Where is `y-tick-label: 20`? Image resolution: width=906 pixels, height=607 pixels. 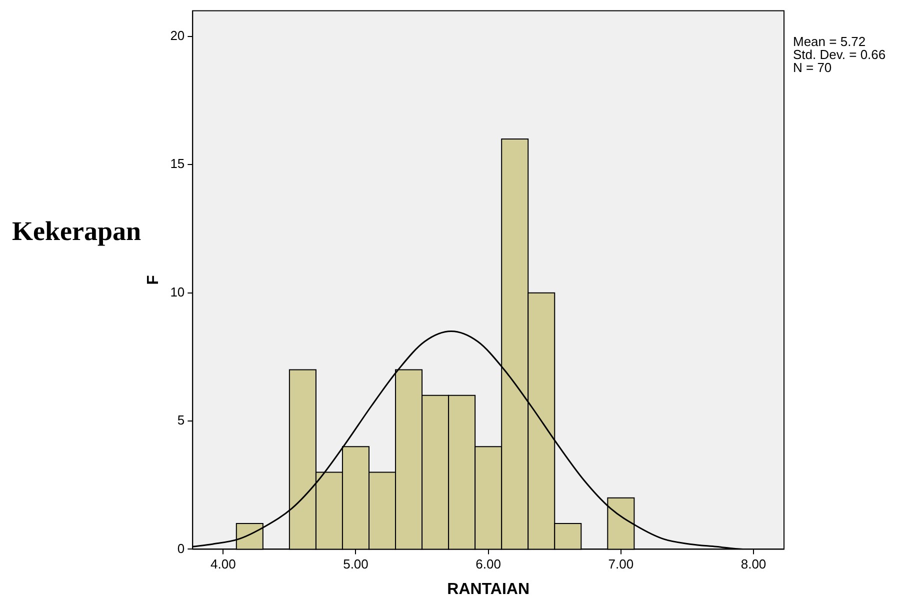
y-tick-label: 20 is located at coordinates (177, 36).